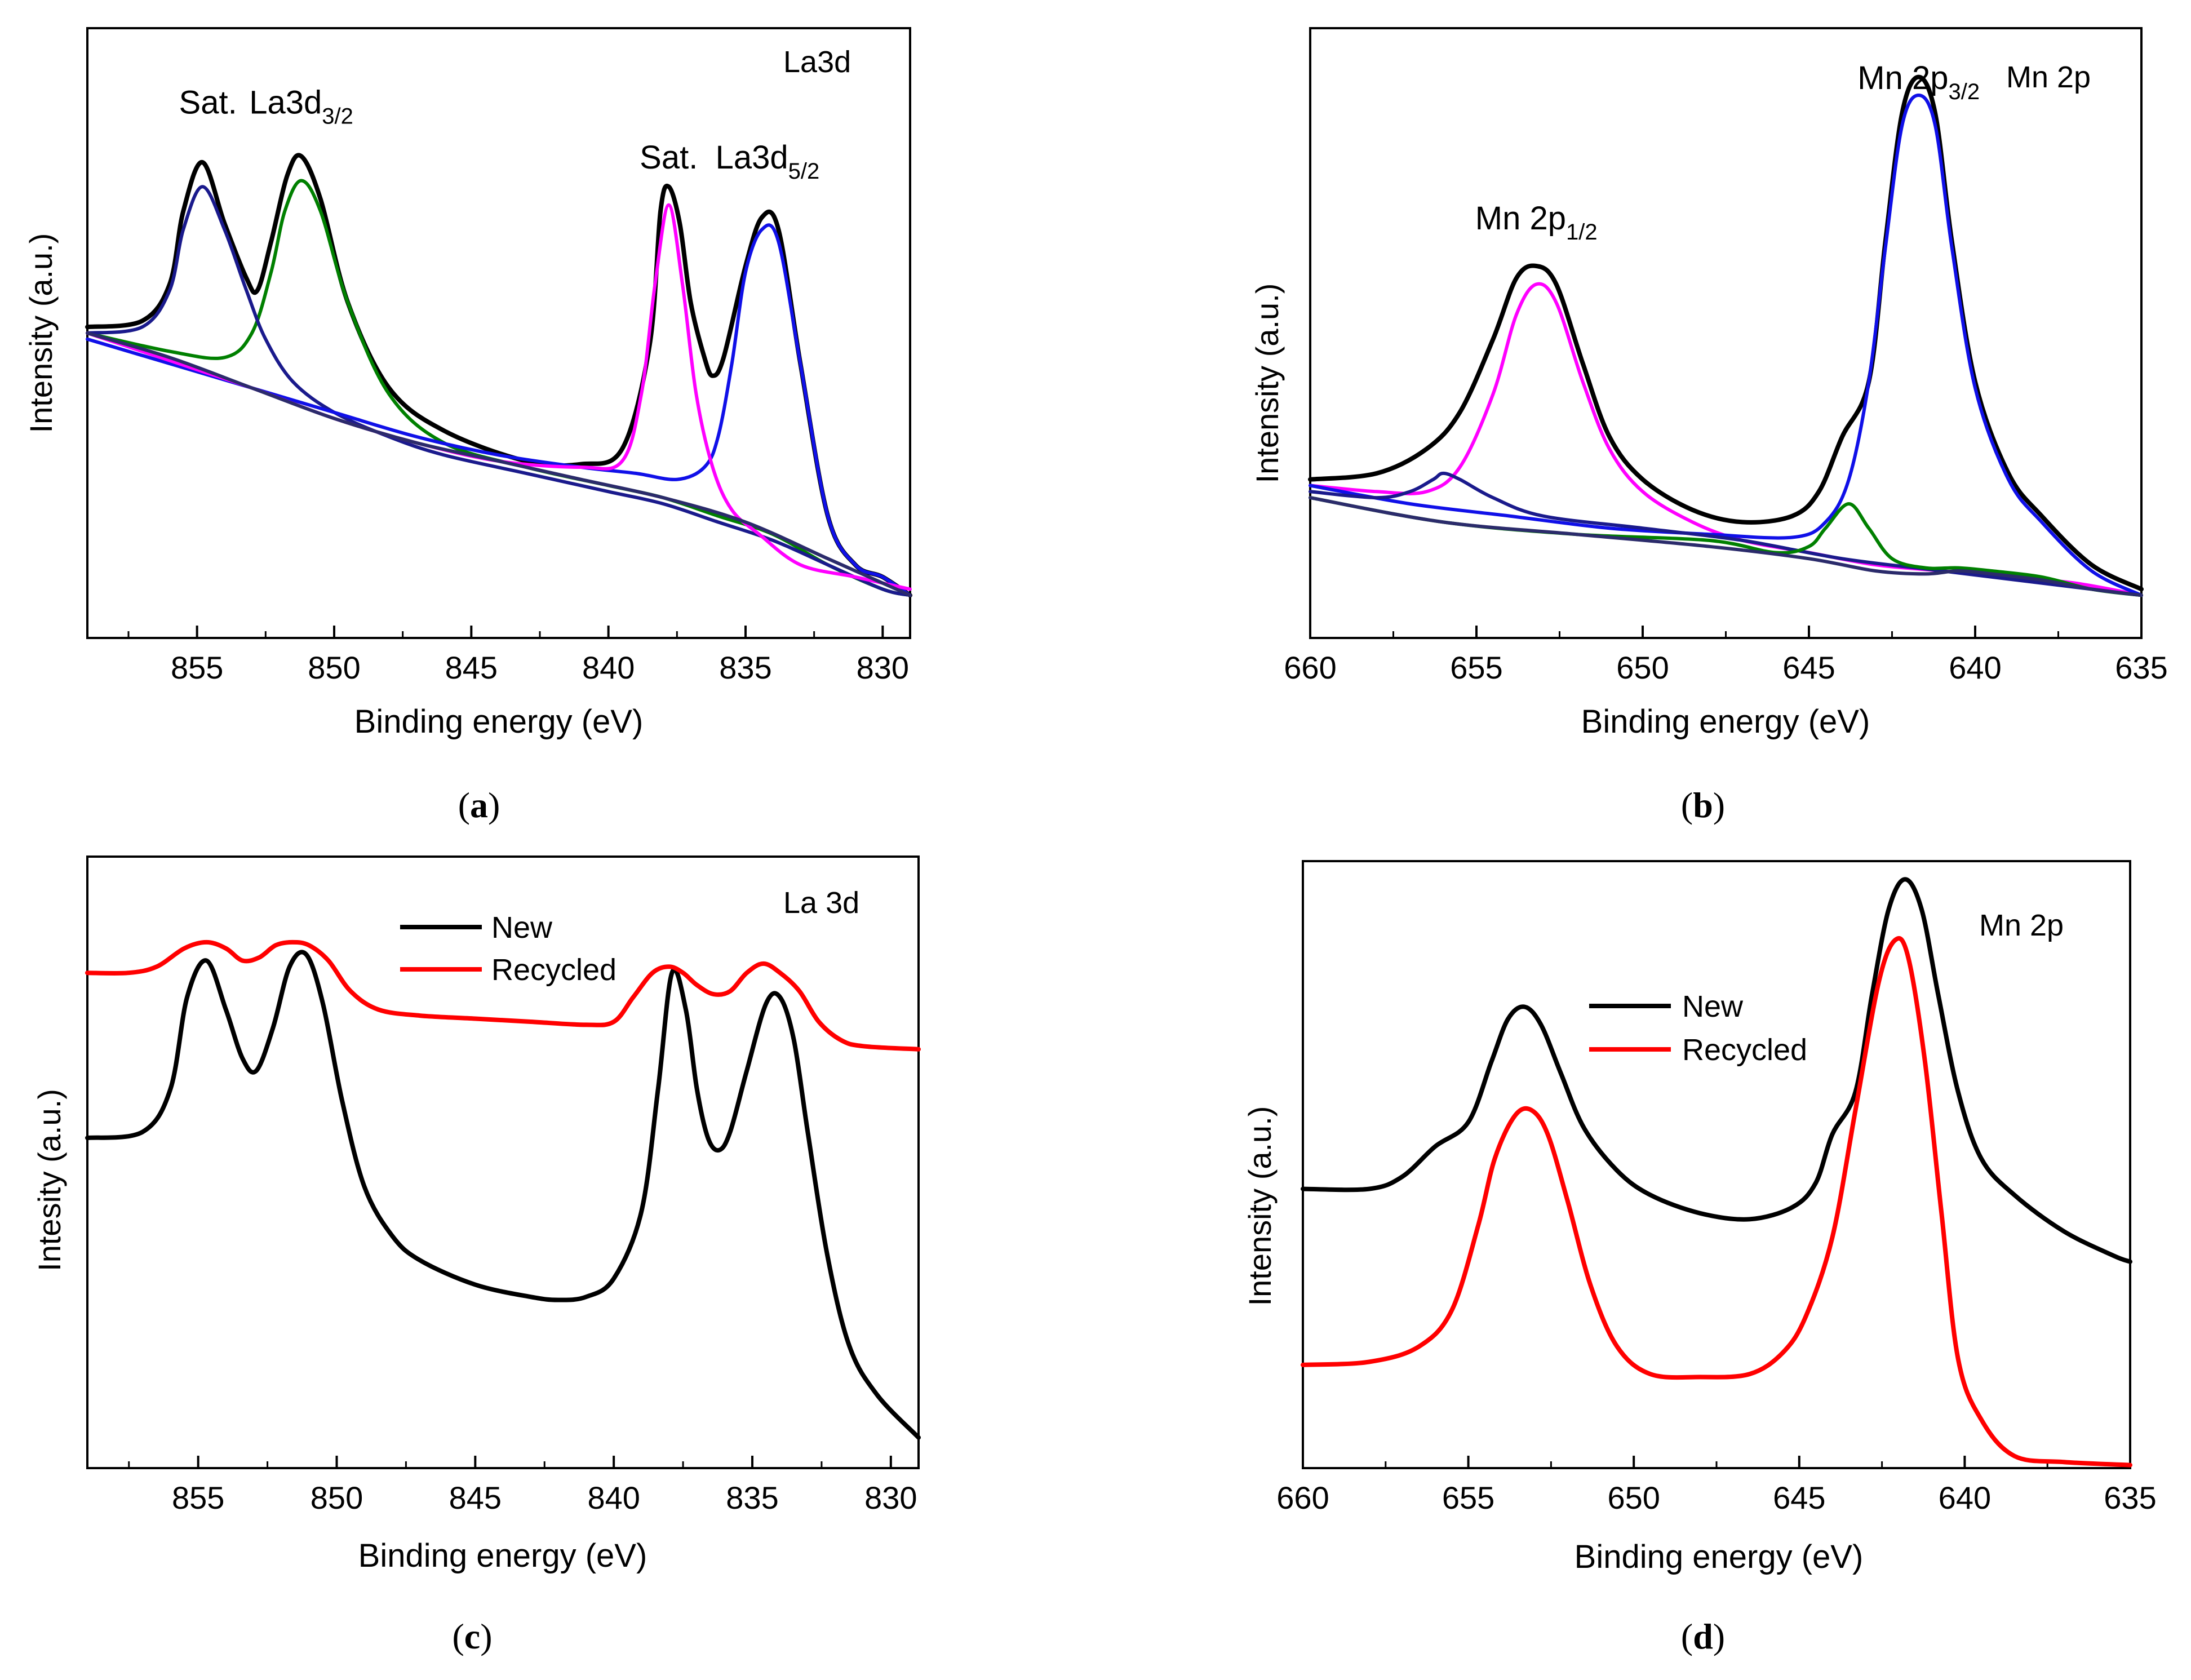 The height and width of the screenshot is (1680, 2191). I want to click on panel-b-xtick-label: 660, so click(1310, 667).